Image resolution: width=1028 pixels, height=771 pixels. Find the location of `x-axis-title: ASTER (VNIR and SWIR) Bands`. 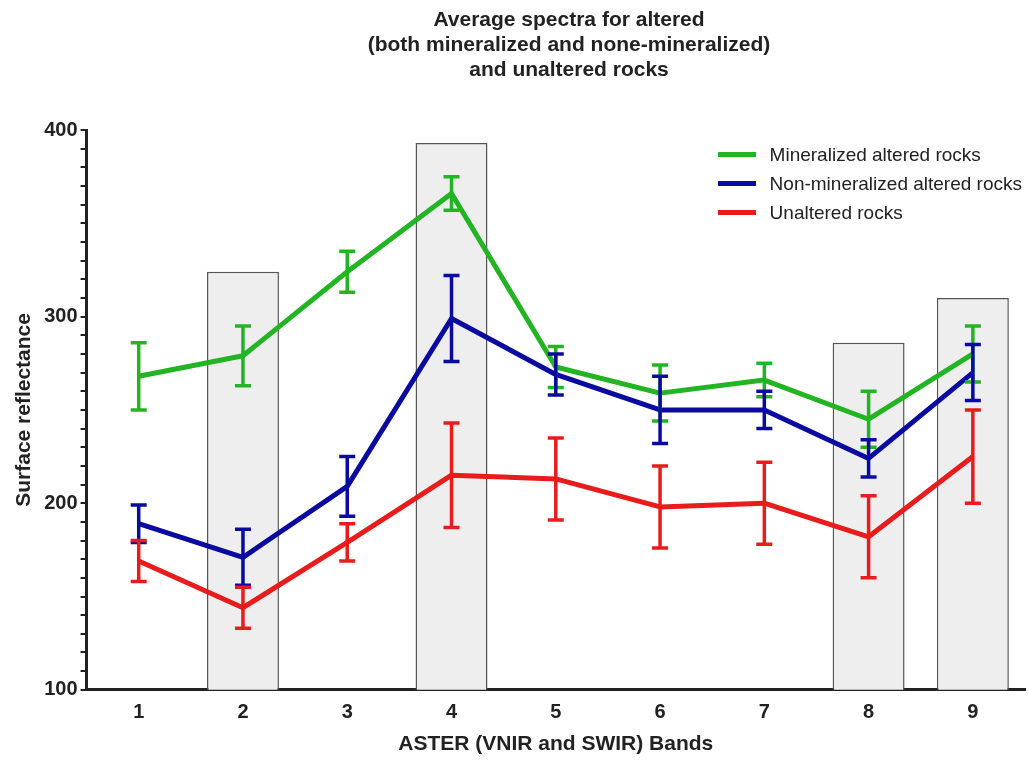

x-axis-title: ASTER (VNIR and SWIR) Bands is located at coordinates (556, 743).